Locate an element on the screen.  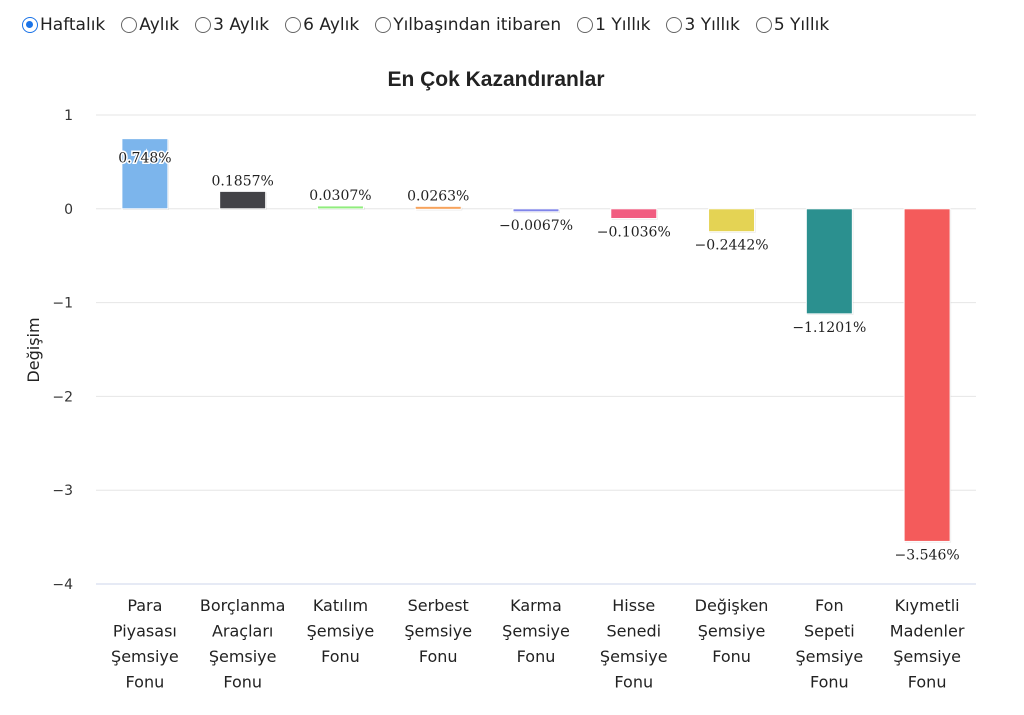
x-category-label: Senedi is located at coordinates (633, 631).